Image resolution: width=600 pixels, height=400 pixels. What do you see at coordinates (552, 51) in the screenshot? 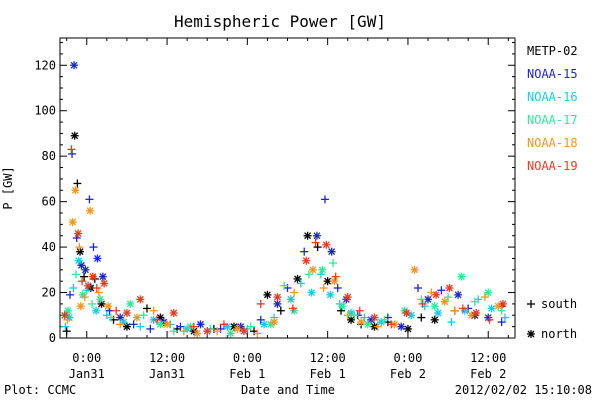
I see `legend-entry: METP-02` at bounding box center [552, 51].